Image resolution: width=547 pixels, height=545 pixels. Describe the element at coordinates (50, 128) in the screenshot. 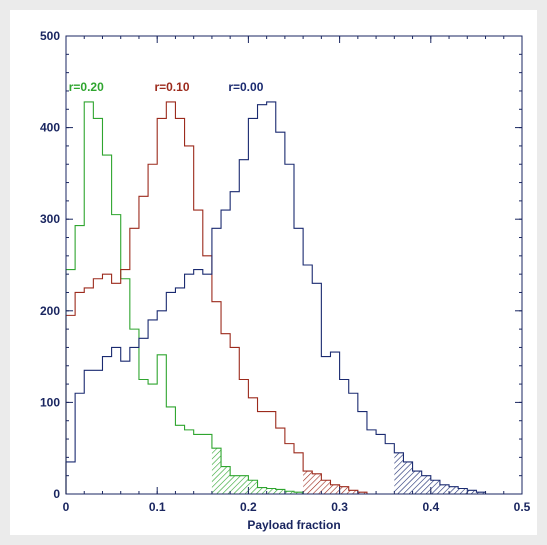

I see `y-tick-label: 400` at that location.